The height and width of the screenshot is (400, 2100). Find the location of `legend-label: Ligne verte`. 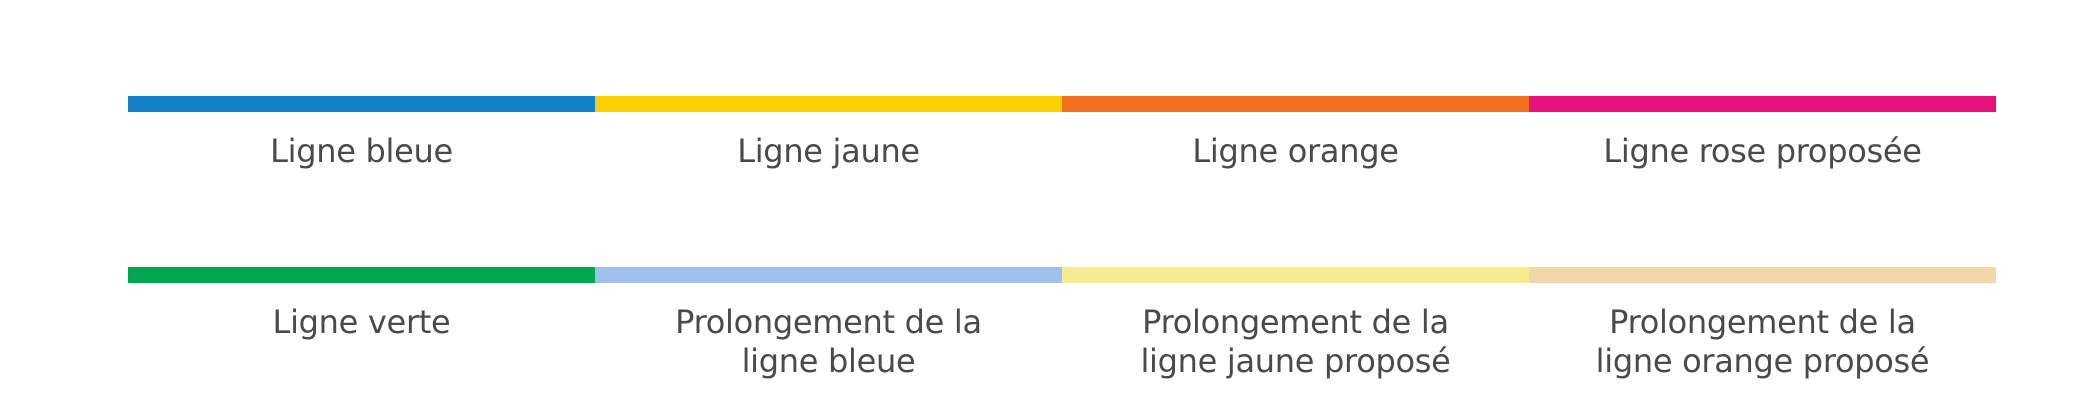

legend-label: Ligne verte is located at coordinates (361, 322).